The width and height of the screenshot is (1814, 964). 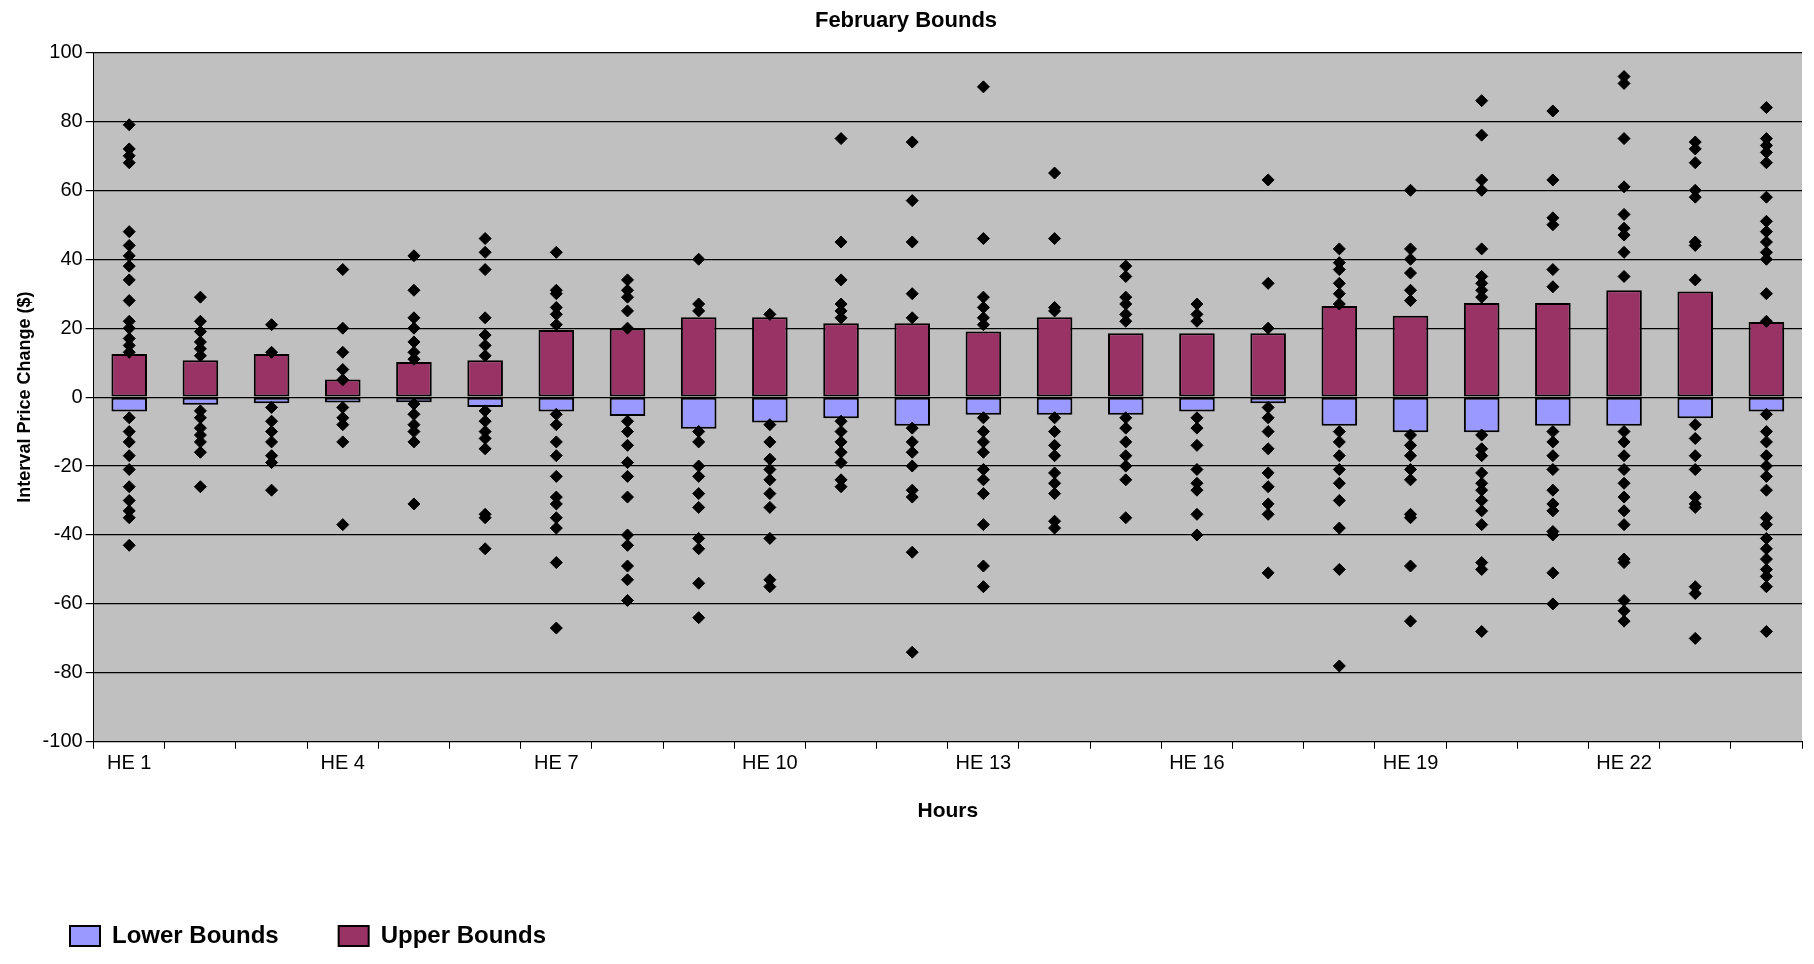 I want to click on chart-title: February Bounds, so click(x=906, y=20).